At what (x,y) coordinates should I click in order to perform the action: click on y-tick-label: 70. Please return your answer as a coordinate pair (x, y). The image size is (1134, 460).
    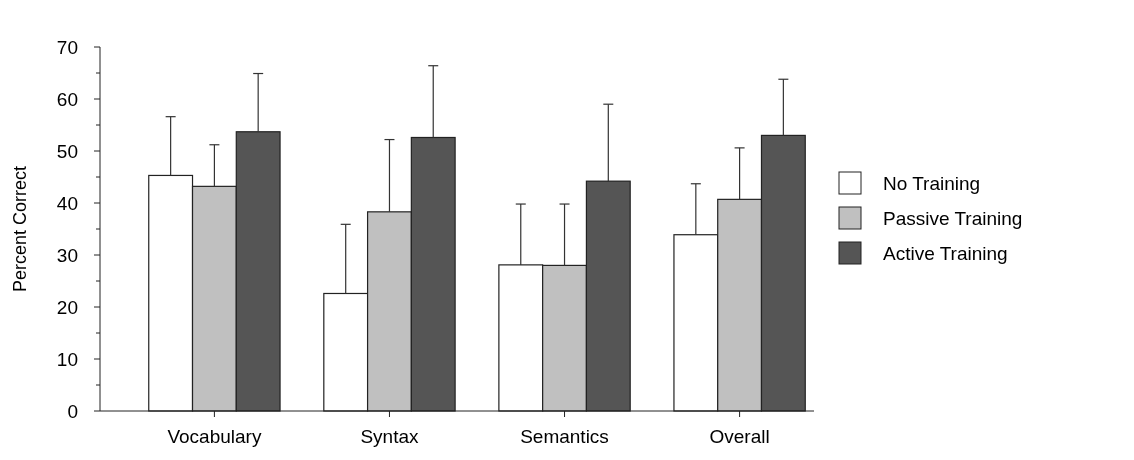
    Looking at the image, I should click on (67, 47).